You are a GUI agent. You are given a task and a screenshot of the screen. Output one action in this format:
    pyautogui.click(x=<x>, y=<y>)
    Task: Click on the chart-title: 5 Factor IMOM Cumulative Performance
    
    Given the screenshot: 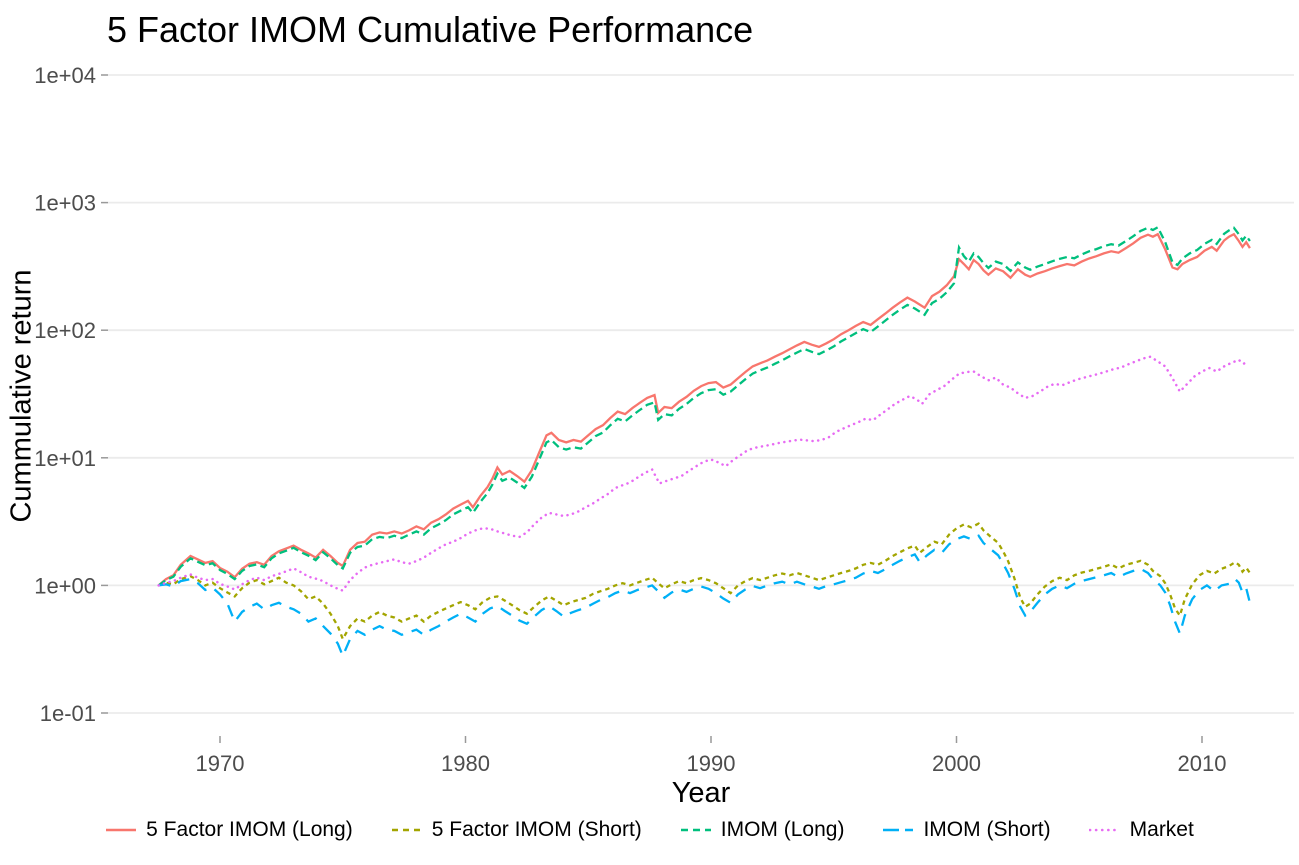 What is the action you would take?
    pyautogui.click(x=430, y=29)
    